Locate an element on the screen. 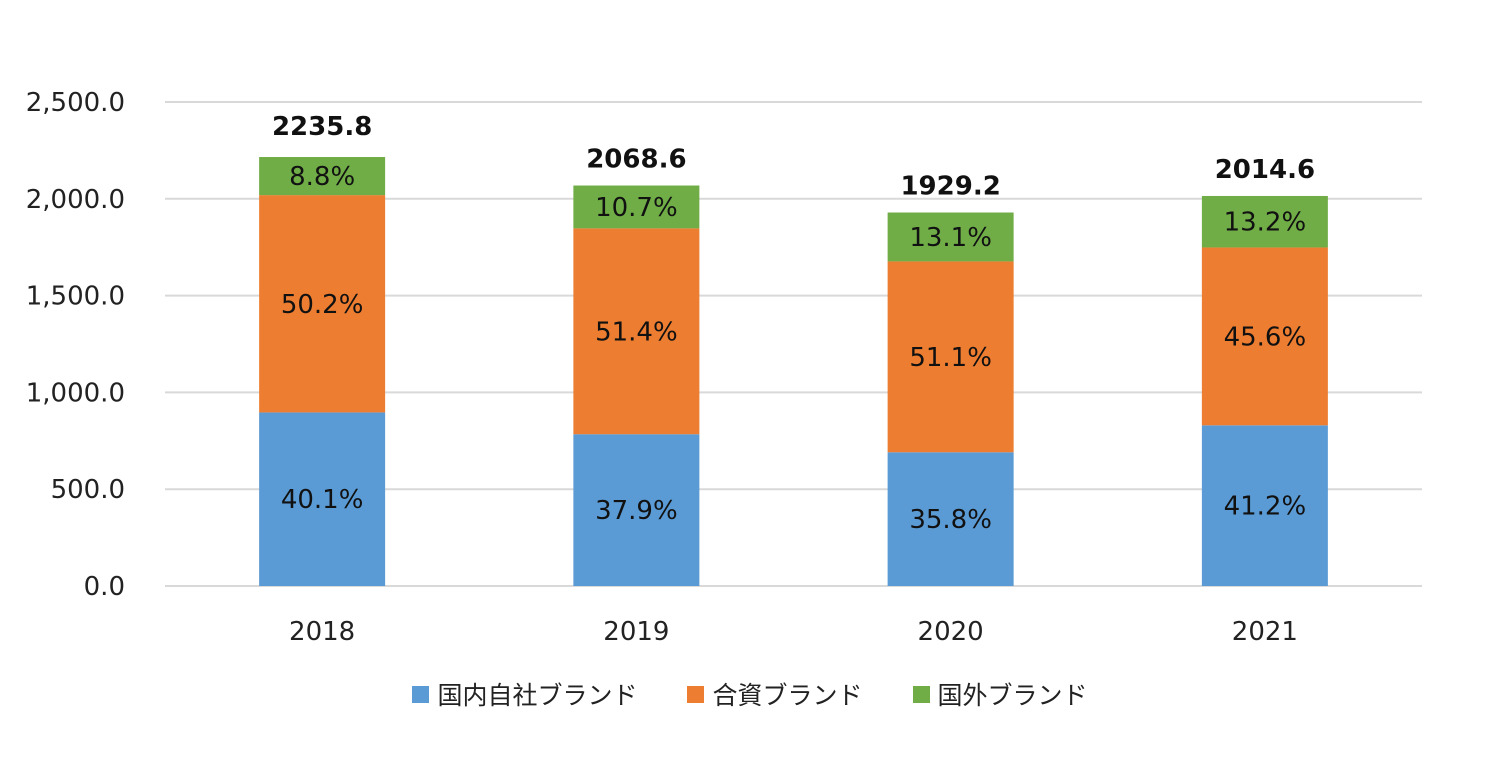  y-tick-label: 2,500.0 is located at coordinates (75, 103).